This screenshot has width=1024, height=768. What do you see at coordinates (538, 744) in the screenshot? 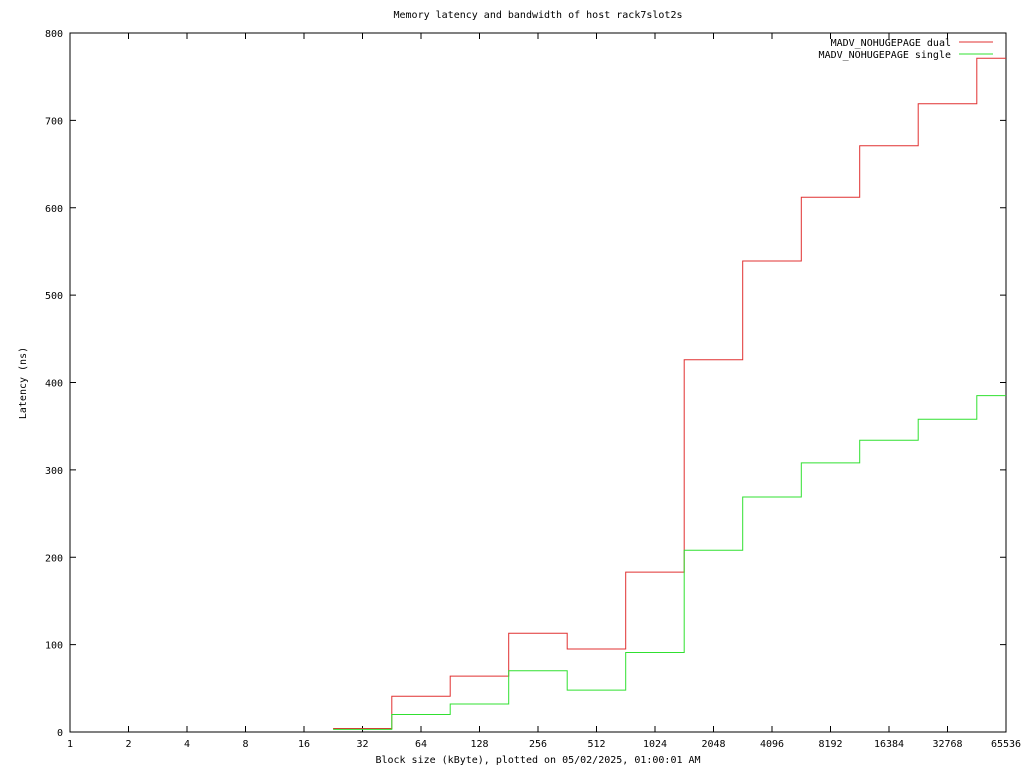
I see `x-tick-label: 256` at bounding box center [538, 744].